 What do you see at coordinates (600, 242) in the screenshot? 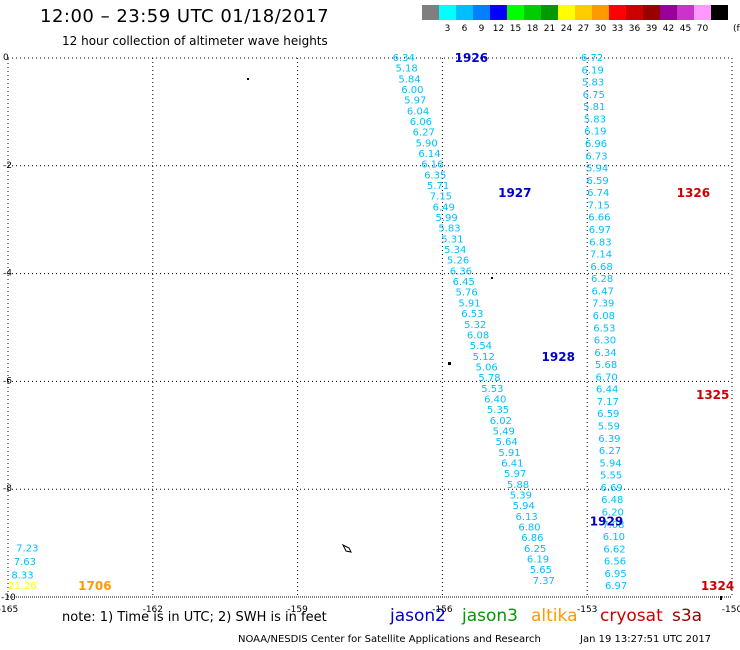
I see `wave-height-value: 6.83` at bounding box center [600, 242].